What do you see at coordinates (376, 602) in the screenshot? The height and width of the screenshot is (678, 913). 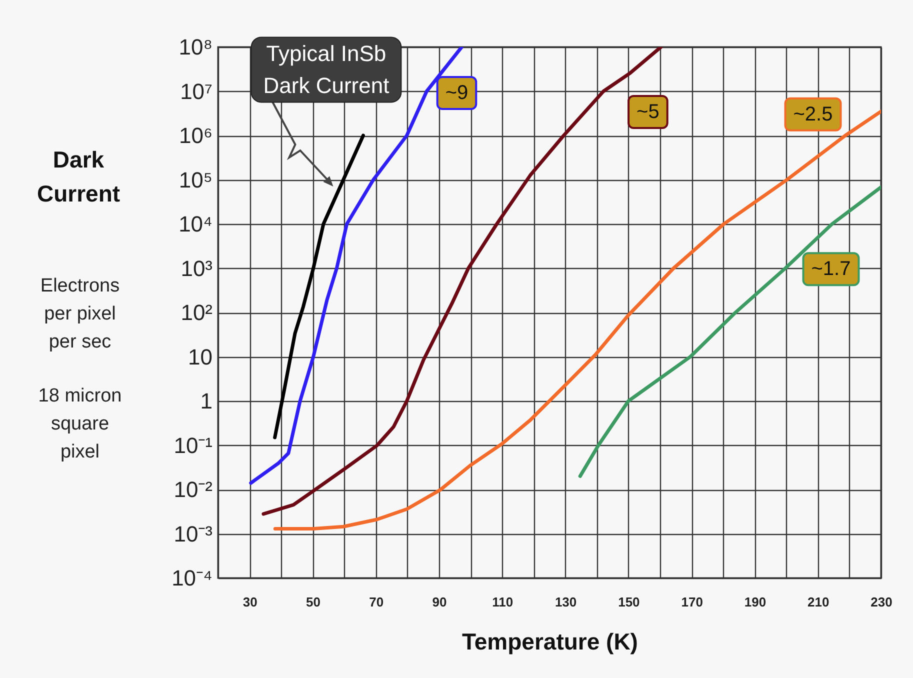 I see `x-tick-label: 70` at bounding box center [376, 602].